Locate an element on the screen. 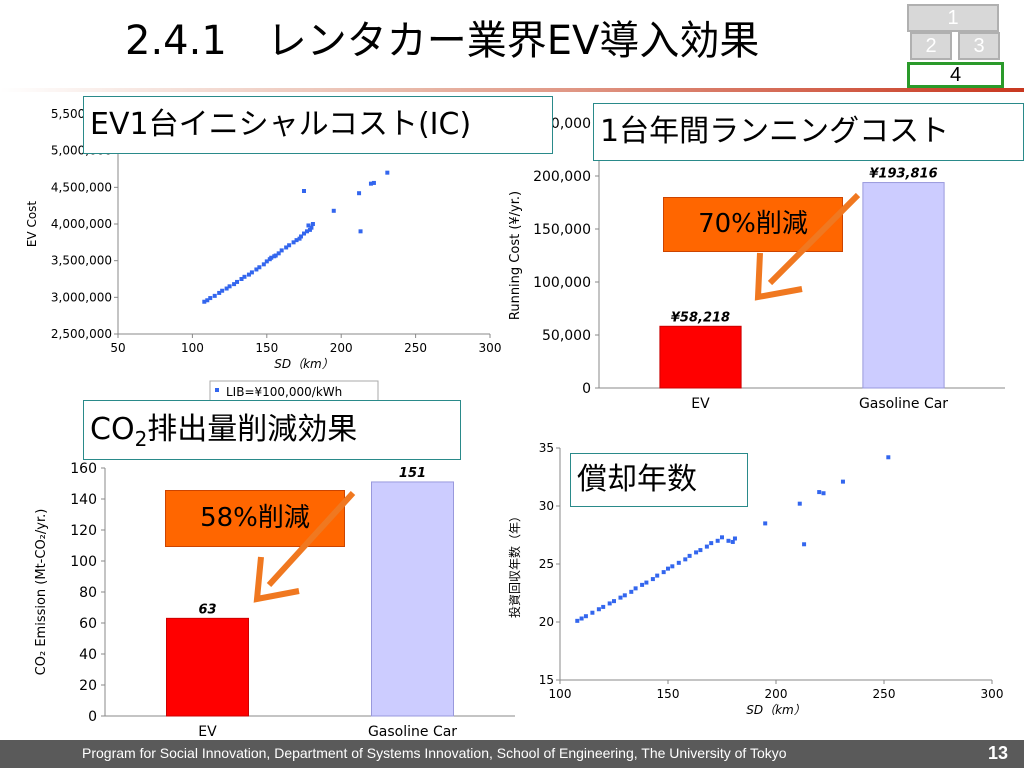  y-tick-label: 50,000 is located at coordinates (566, 336).